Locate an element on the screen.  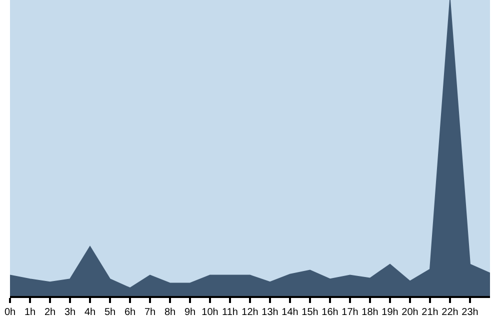
x-tick-label: 11h is located at coordinates (230, 312).